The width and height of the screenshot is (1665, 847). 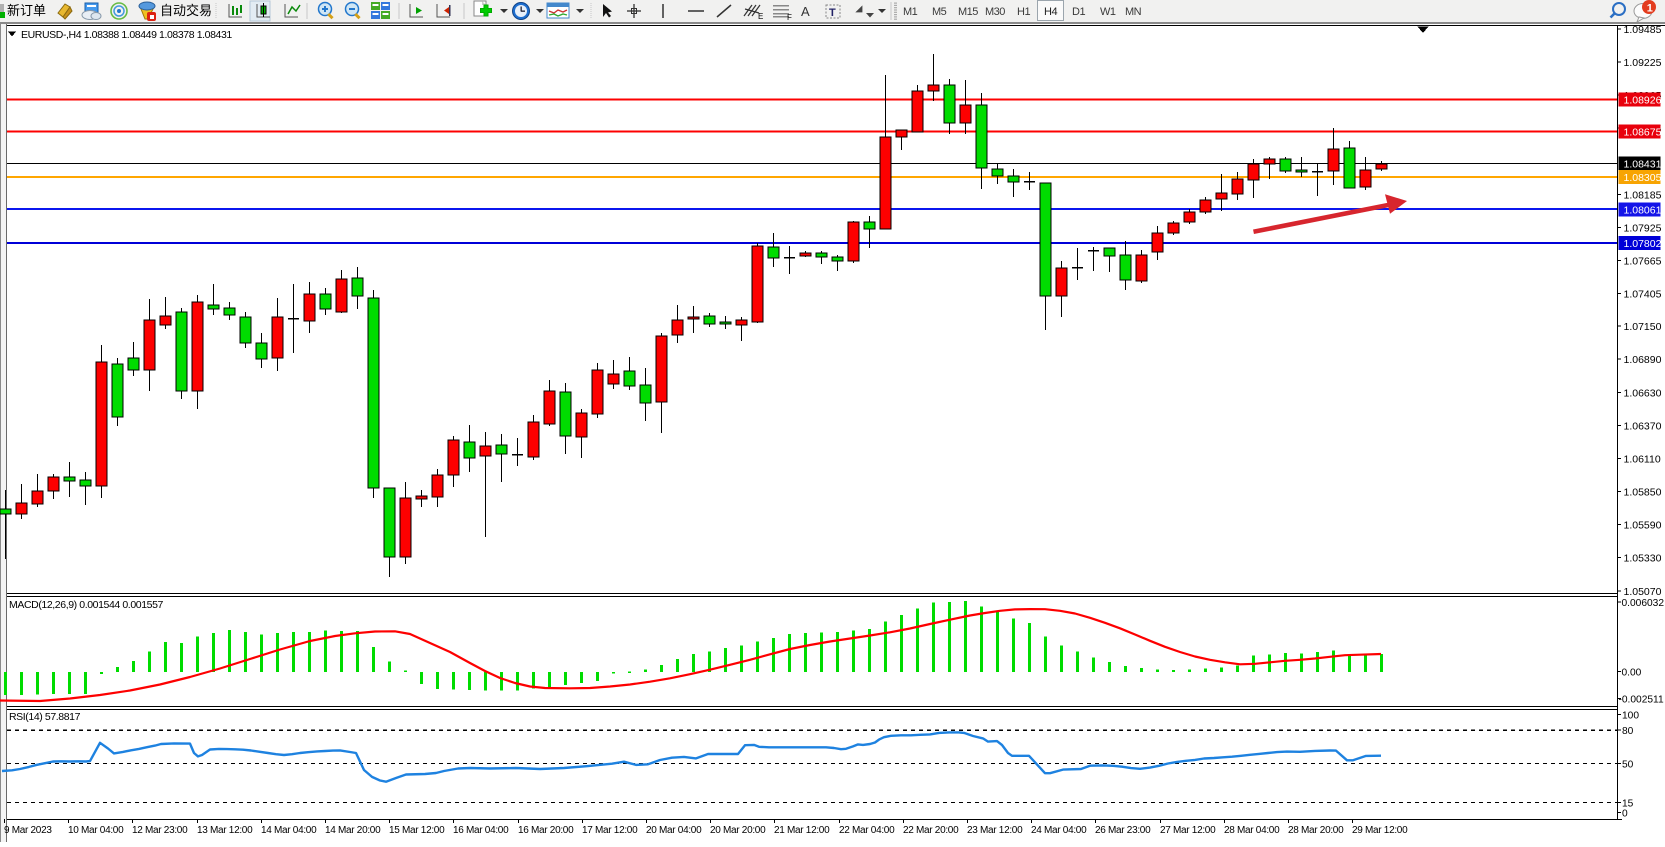 I want to click on svg-text: F, so click(x=789, y=17).